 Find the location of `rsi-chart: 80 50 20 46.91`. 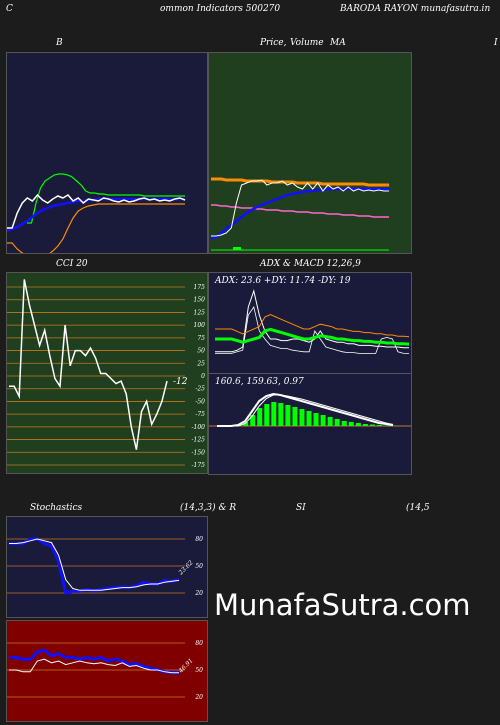

rsi-chart: 80 50 20 46.91 is located at coordinates (105, 670).